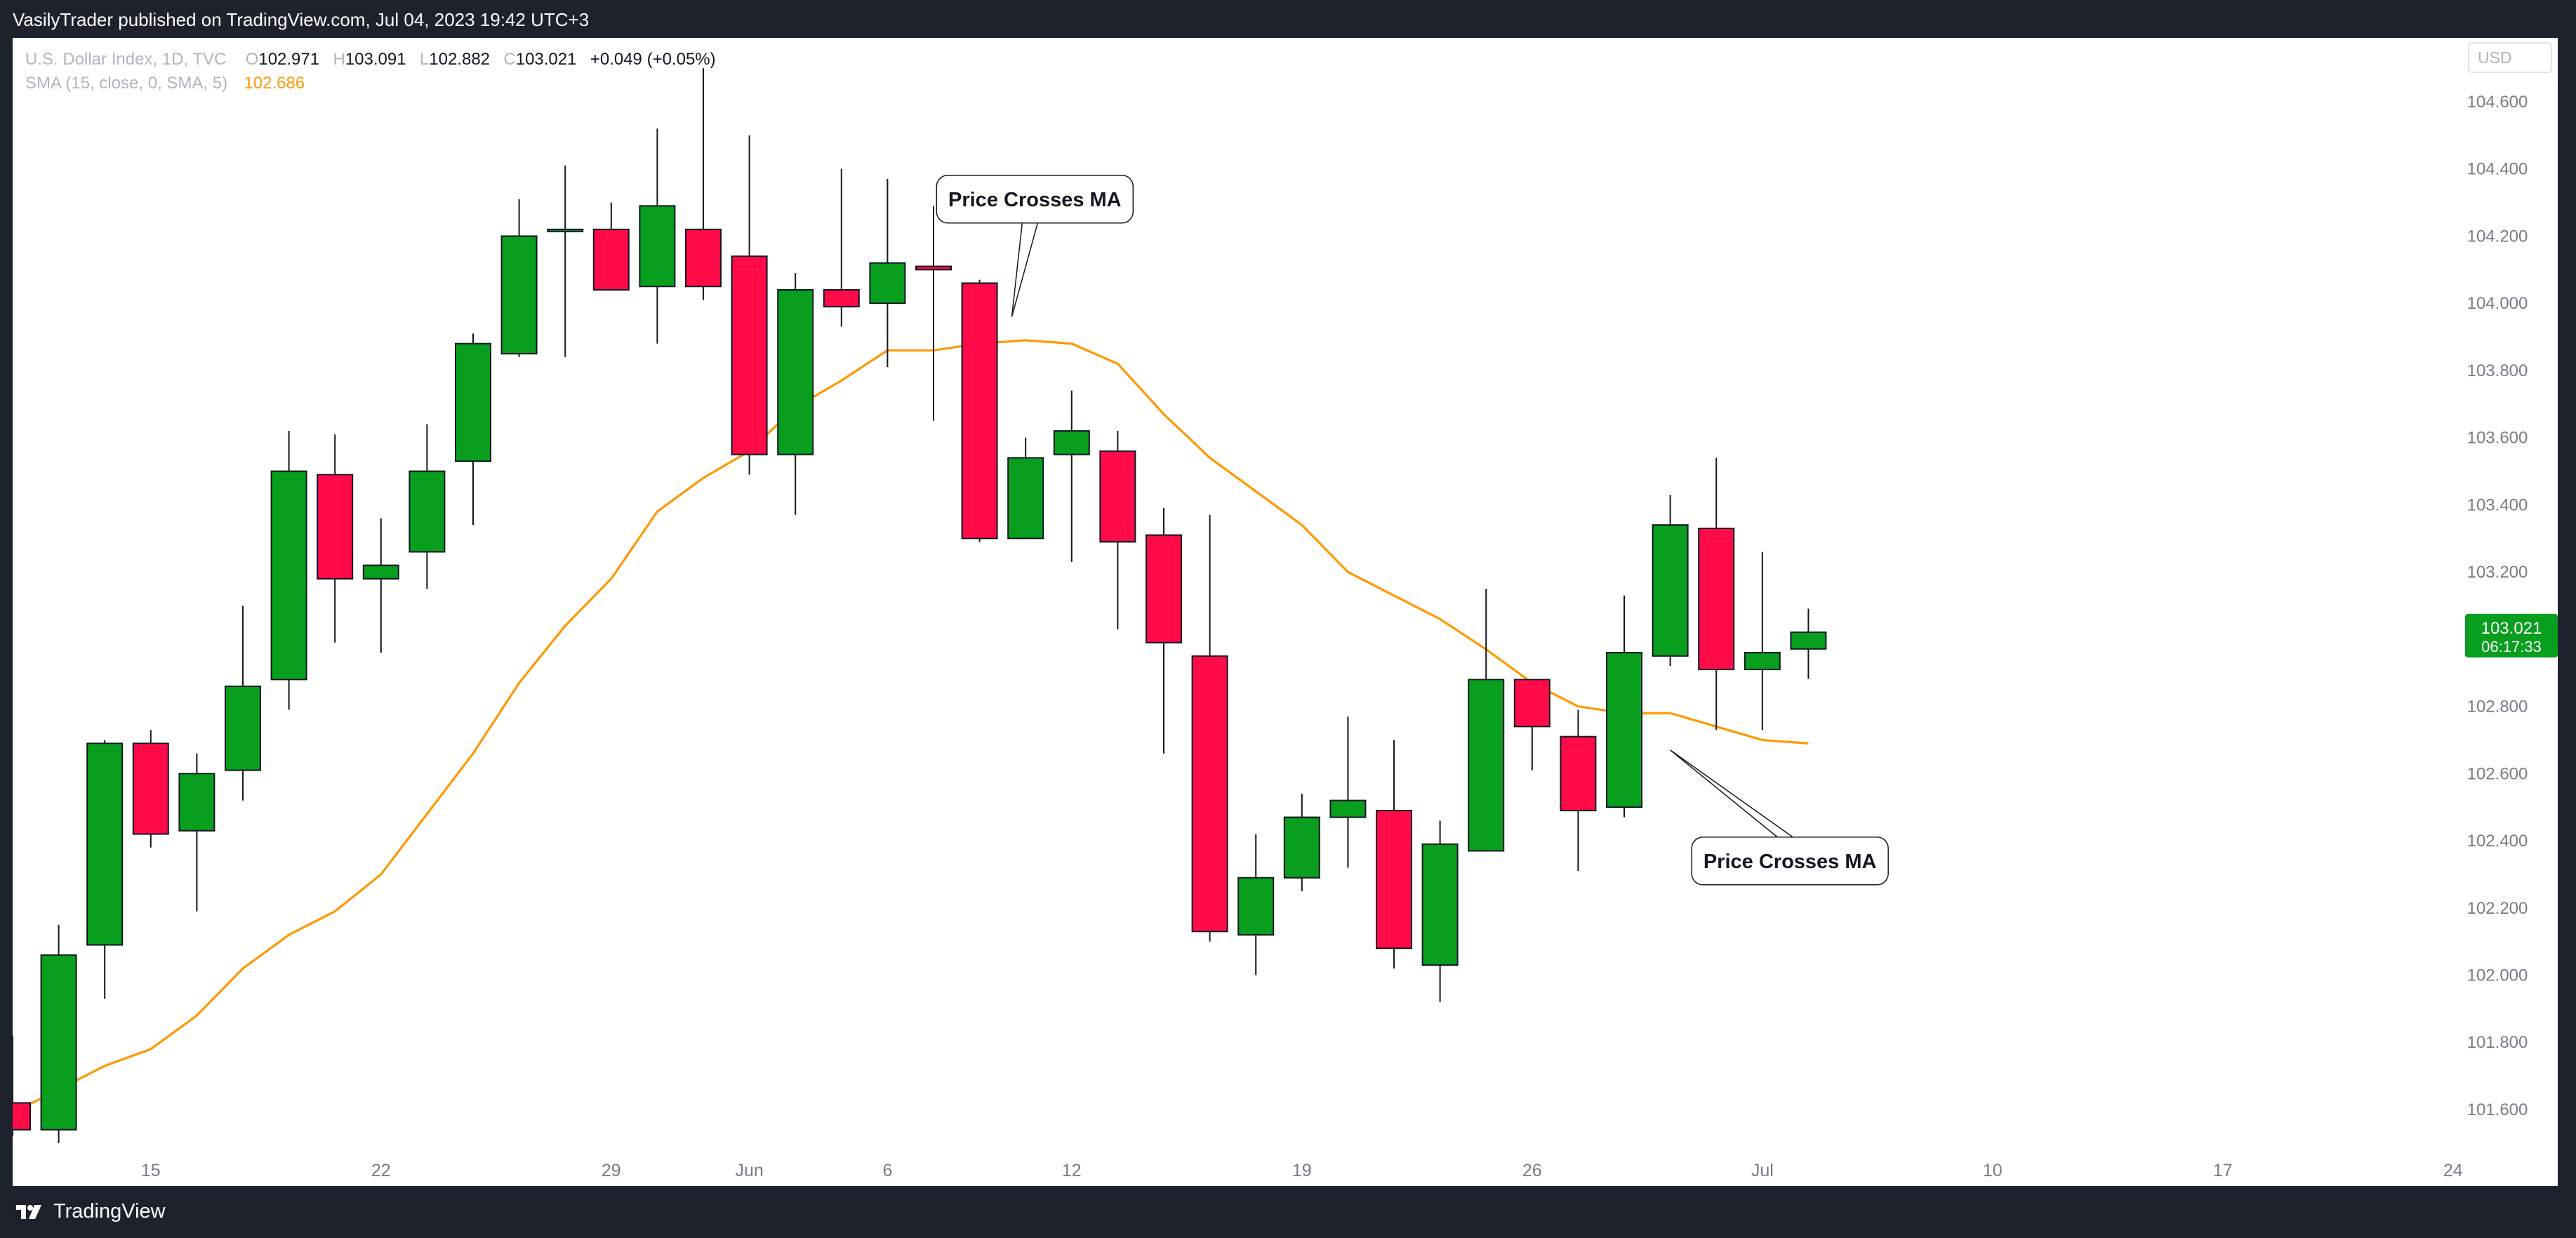 The width and height of the screenshot is (2576, 1238). I want to click on x-tick-label: Jun, so click(749, 1170).